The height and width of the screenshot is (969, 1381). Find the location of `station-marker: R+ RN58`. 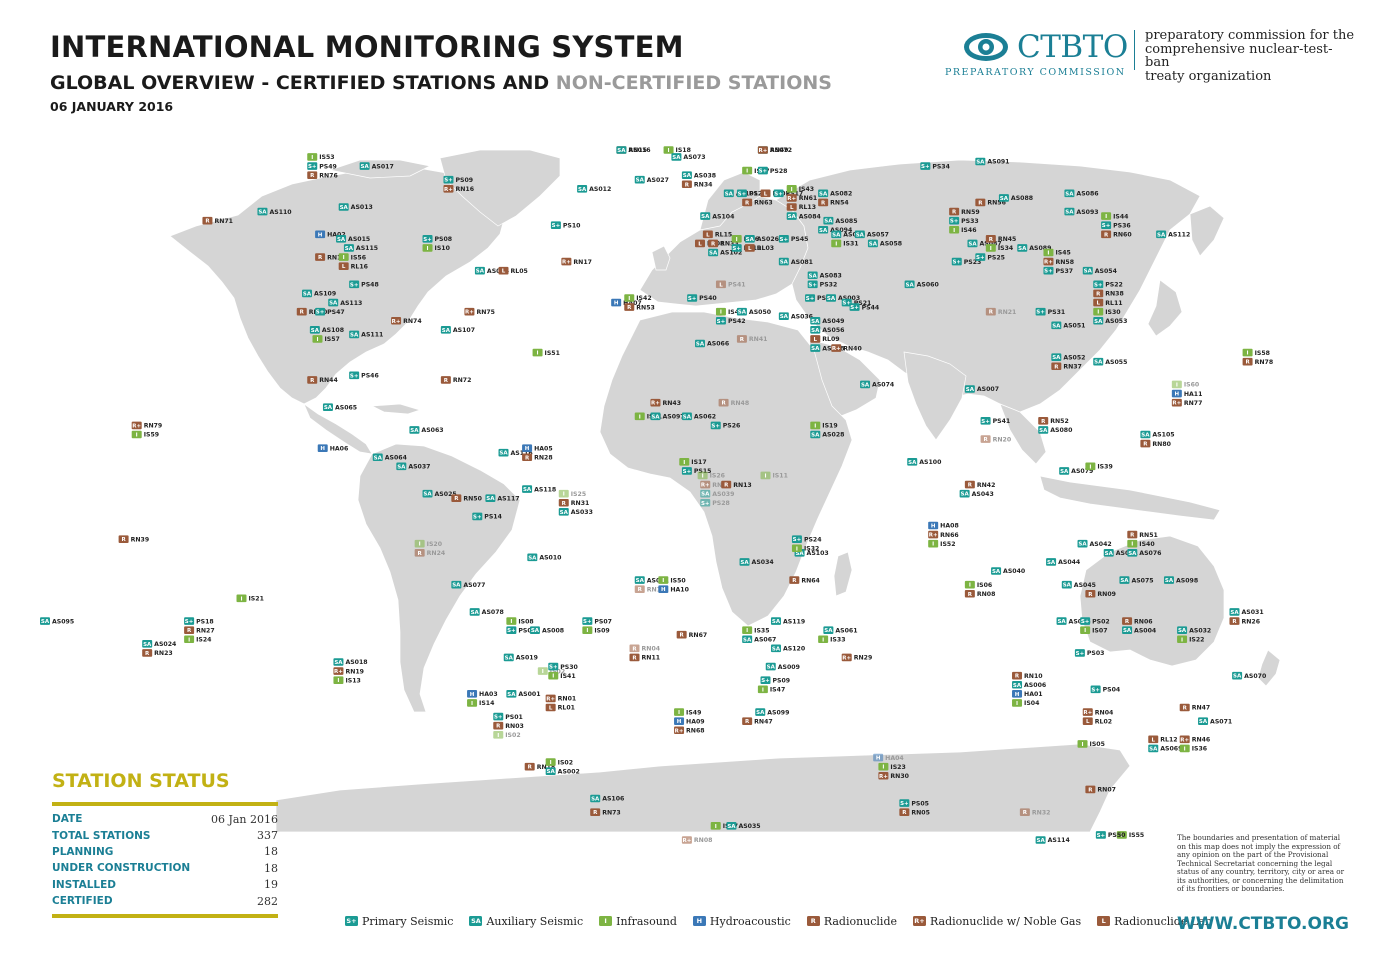

station-marker: R+ RN58 is located at coordinates (1058, 261).